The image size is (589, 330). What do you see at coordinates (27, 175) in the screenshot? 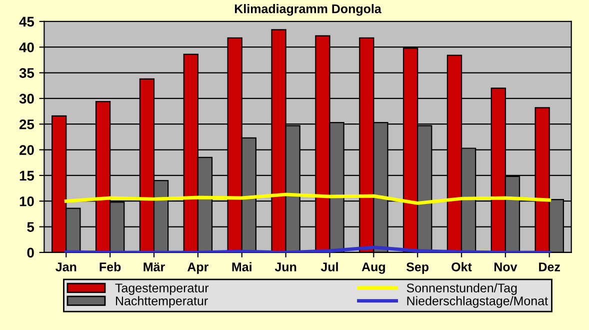
I see `y-tick-label: 15` at bounding box center [27, 175].